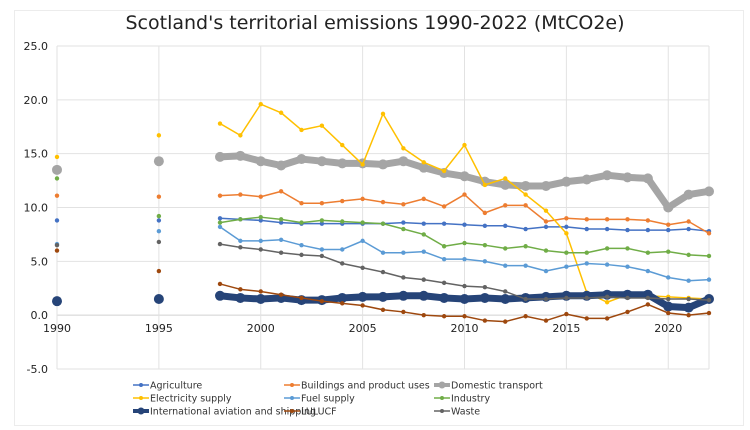  Describe the element at coordinates (462, 399) in the screenshot. I see `legend-item: Industry` at that location.